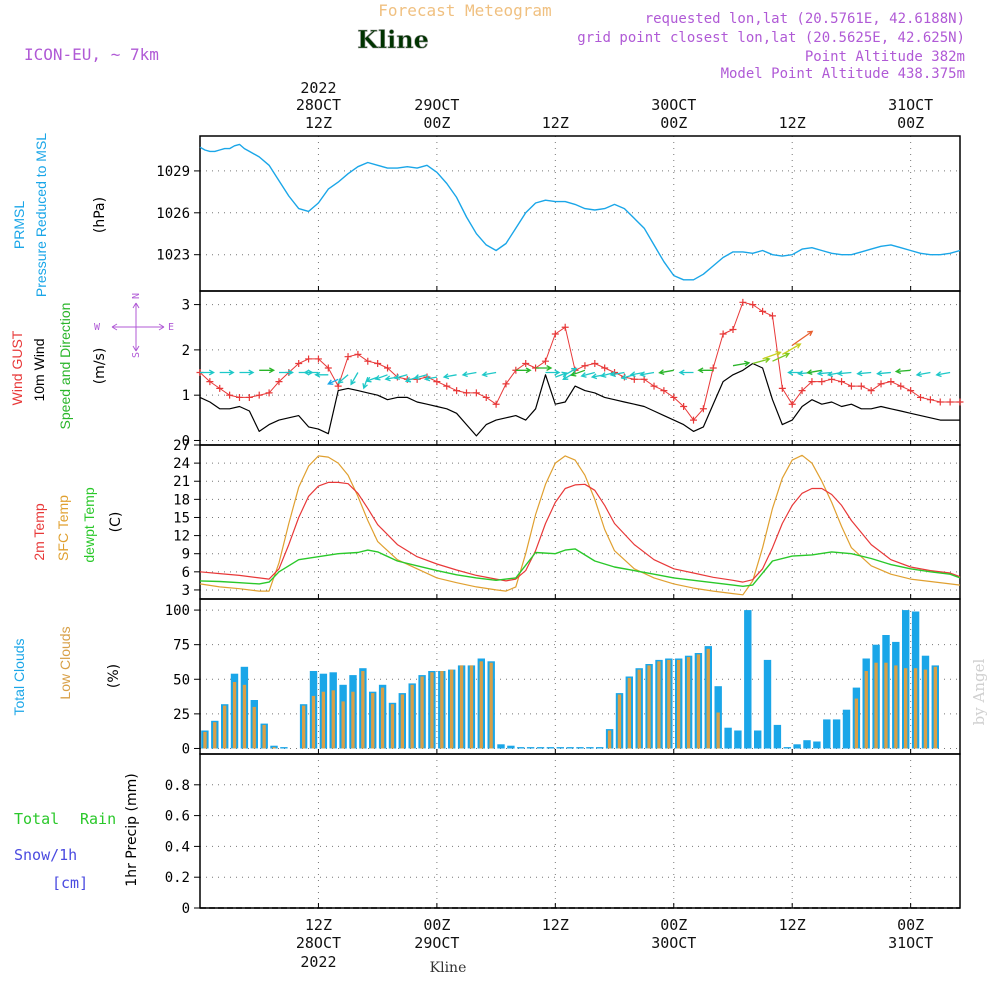 The image size is (1000, 1000). What do you see at coordinates (177, 847) in the screenshot?
I see `y-tick-label: 0.4` at bounding box center [177, 847].